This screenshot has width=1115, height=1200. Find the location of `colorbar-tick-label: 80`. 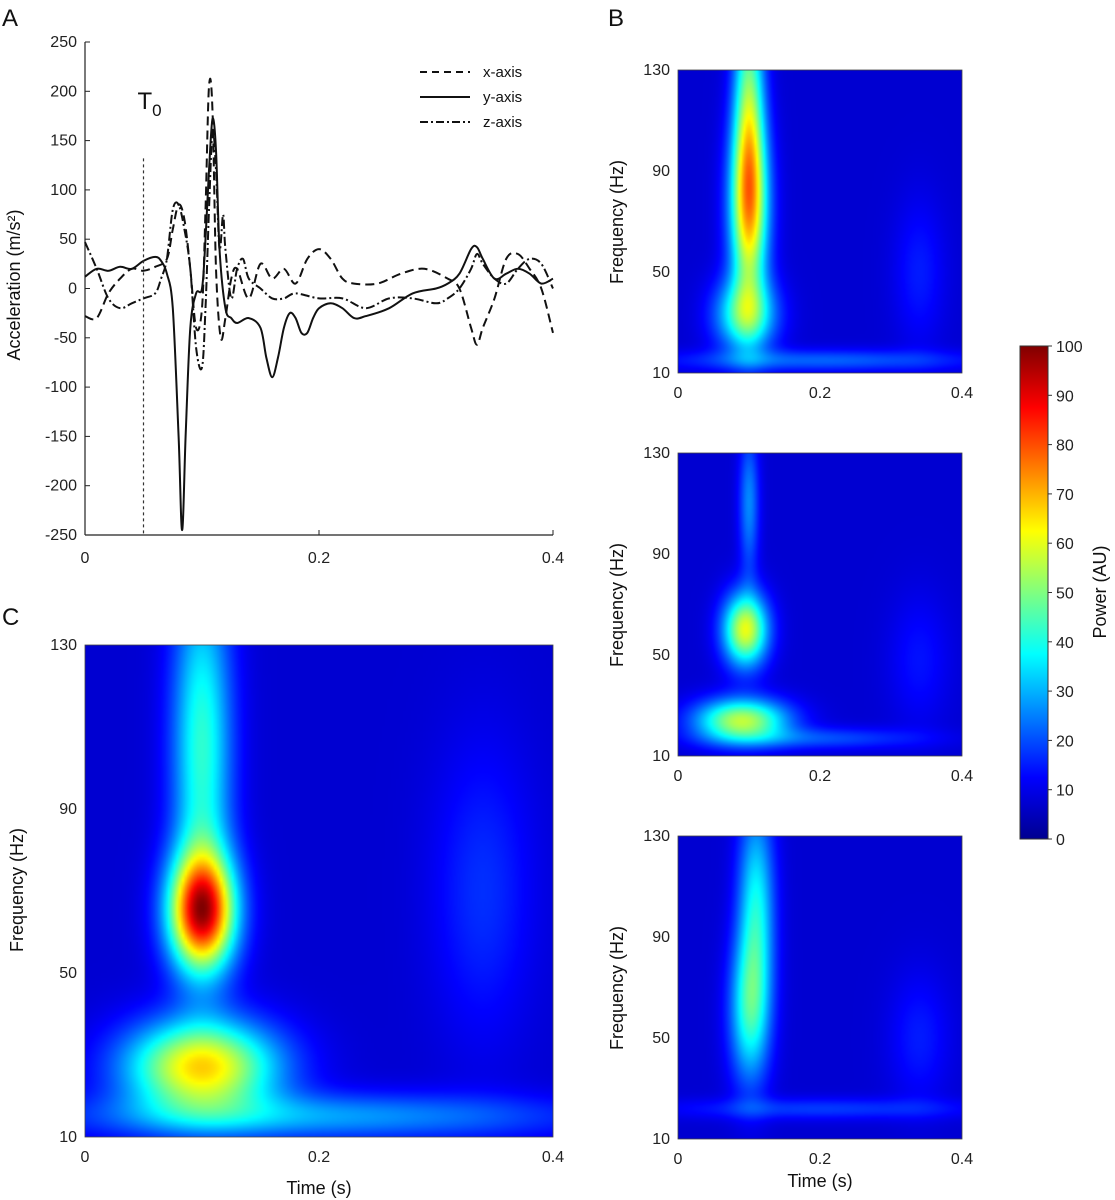

colorbar-tick-label: 80 is located at coordinates (1065, 446).